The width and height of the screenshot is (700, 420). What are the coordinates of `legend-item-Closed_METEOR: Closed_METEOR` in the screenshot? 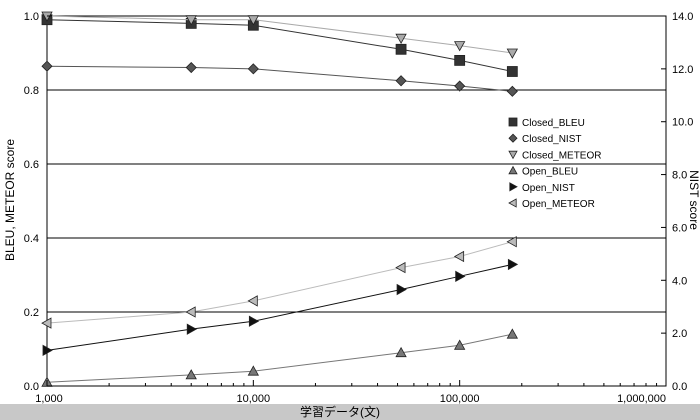 It's located at (554, 155).